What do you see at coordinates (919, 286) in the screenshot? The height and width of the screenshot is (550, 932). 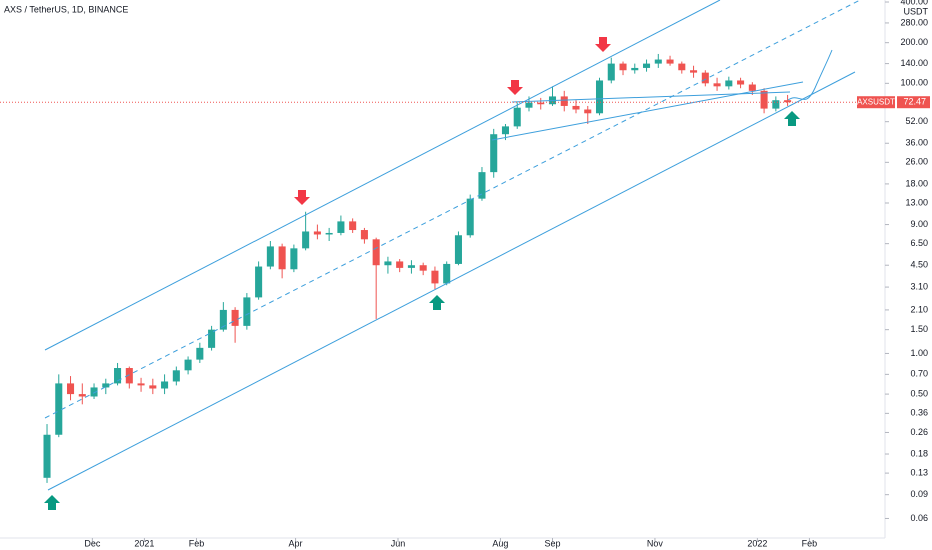 I see `y-tick-label: 3.10` at bounding box center [919, 286].